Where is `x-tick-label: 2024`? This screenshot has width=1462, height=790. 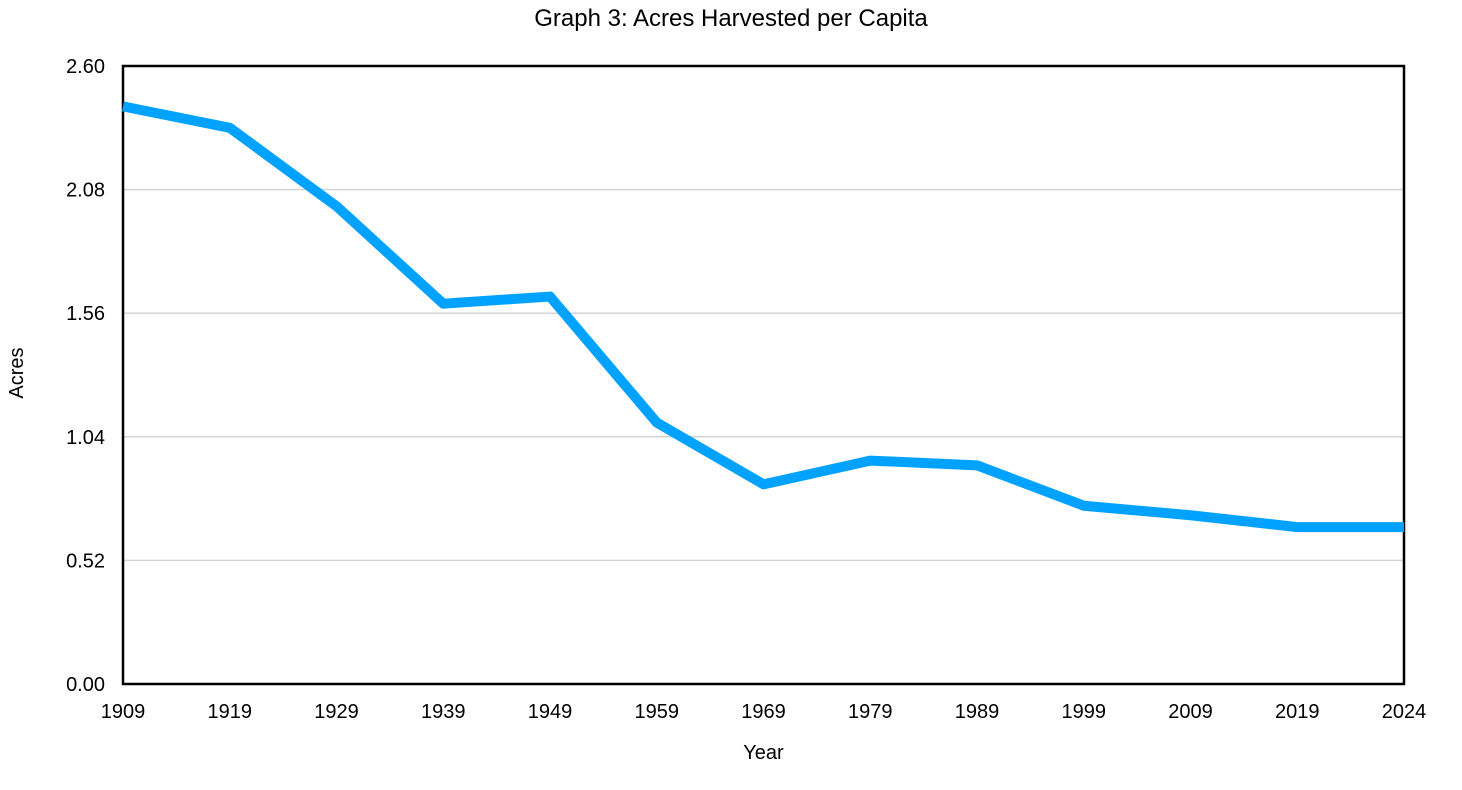 x-tick-label: 2024 is located at coordinates (1404, 712).